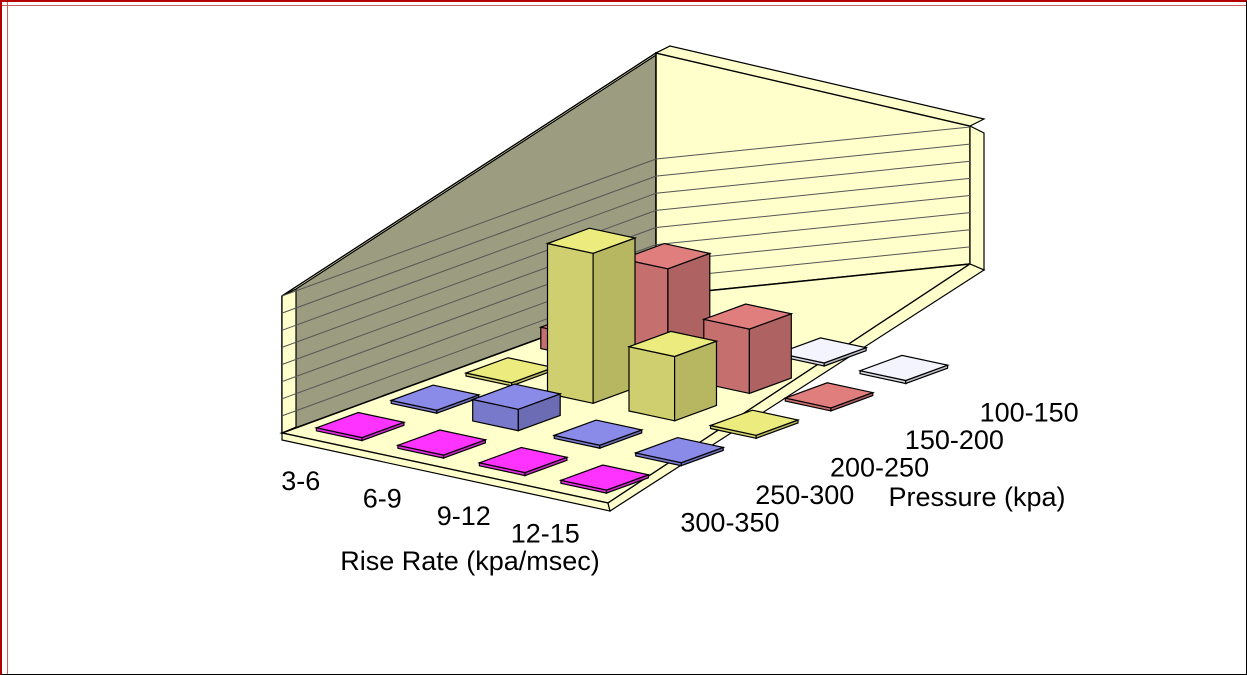  What do you see at coordinates (976, 497) in the screenshot?
I see `y-axis-label: Pressure (kpa)` at bounding box center [976, 497].